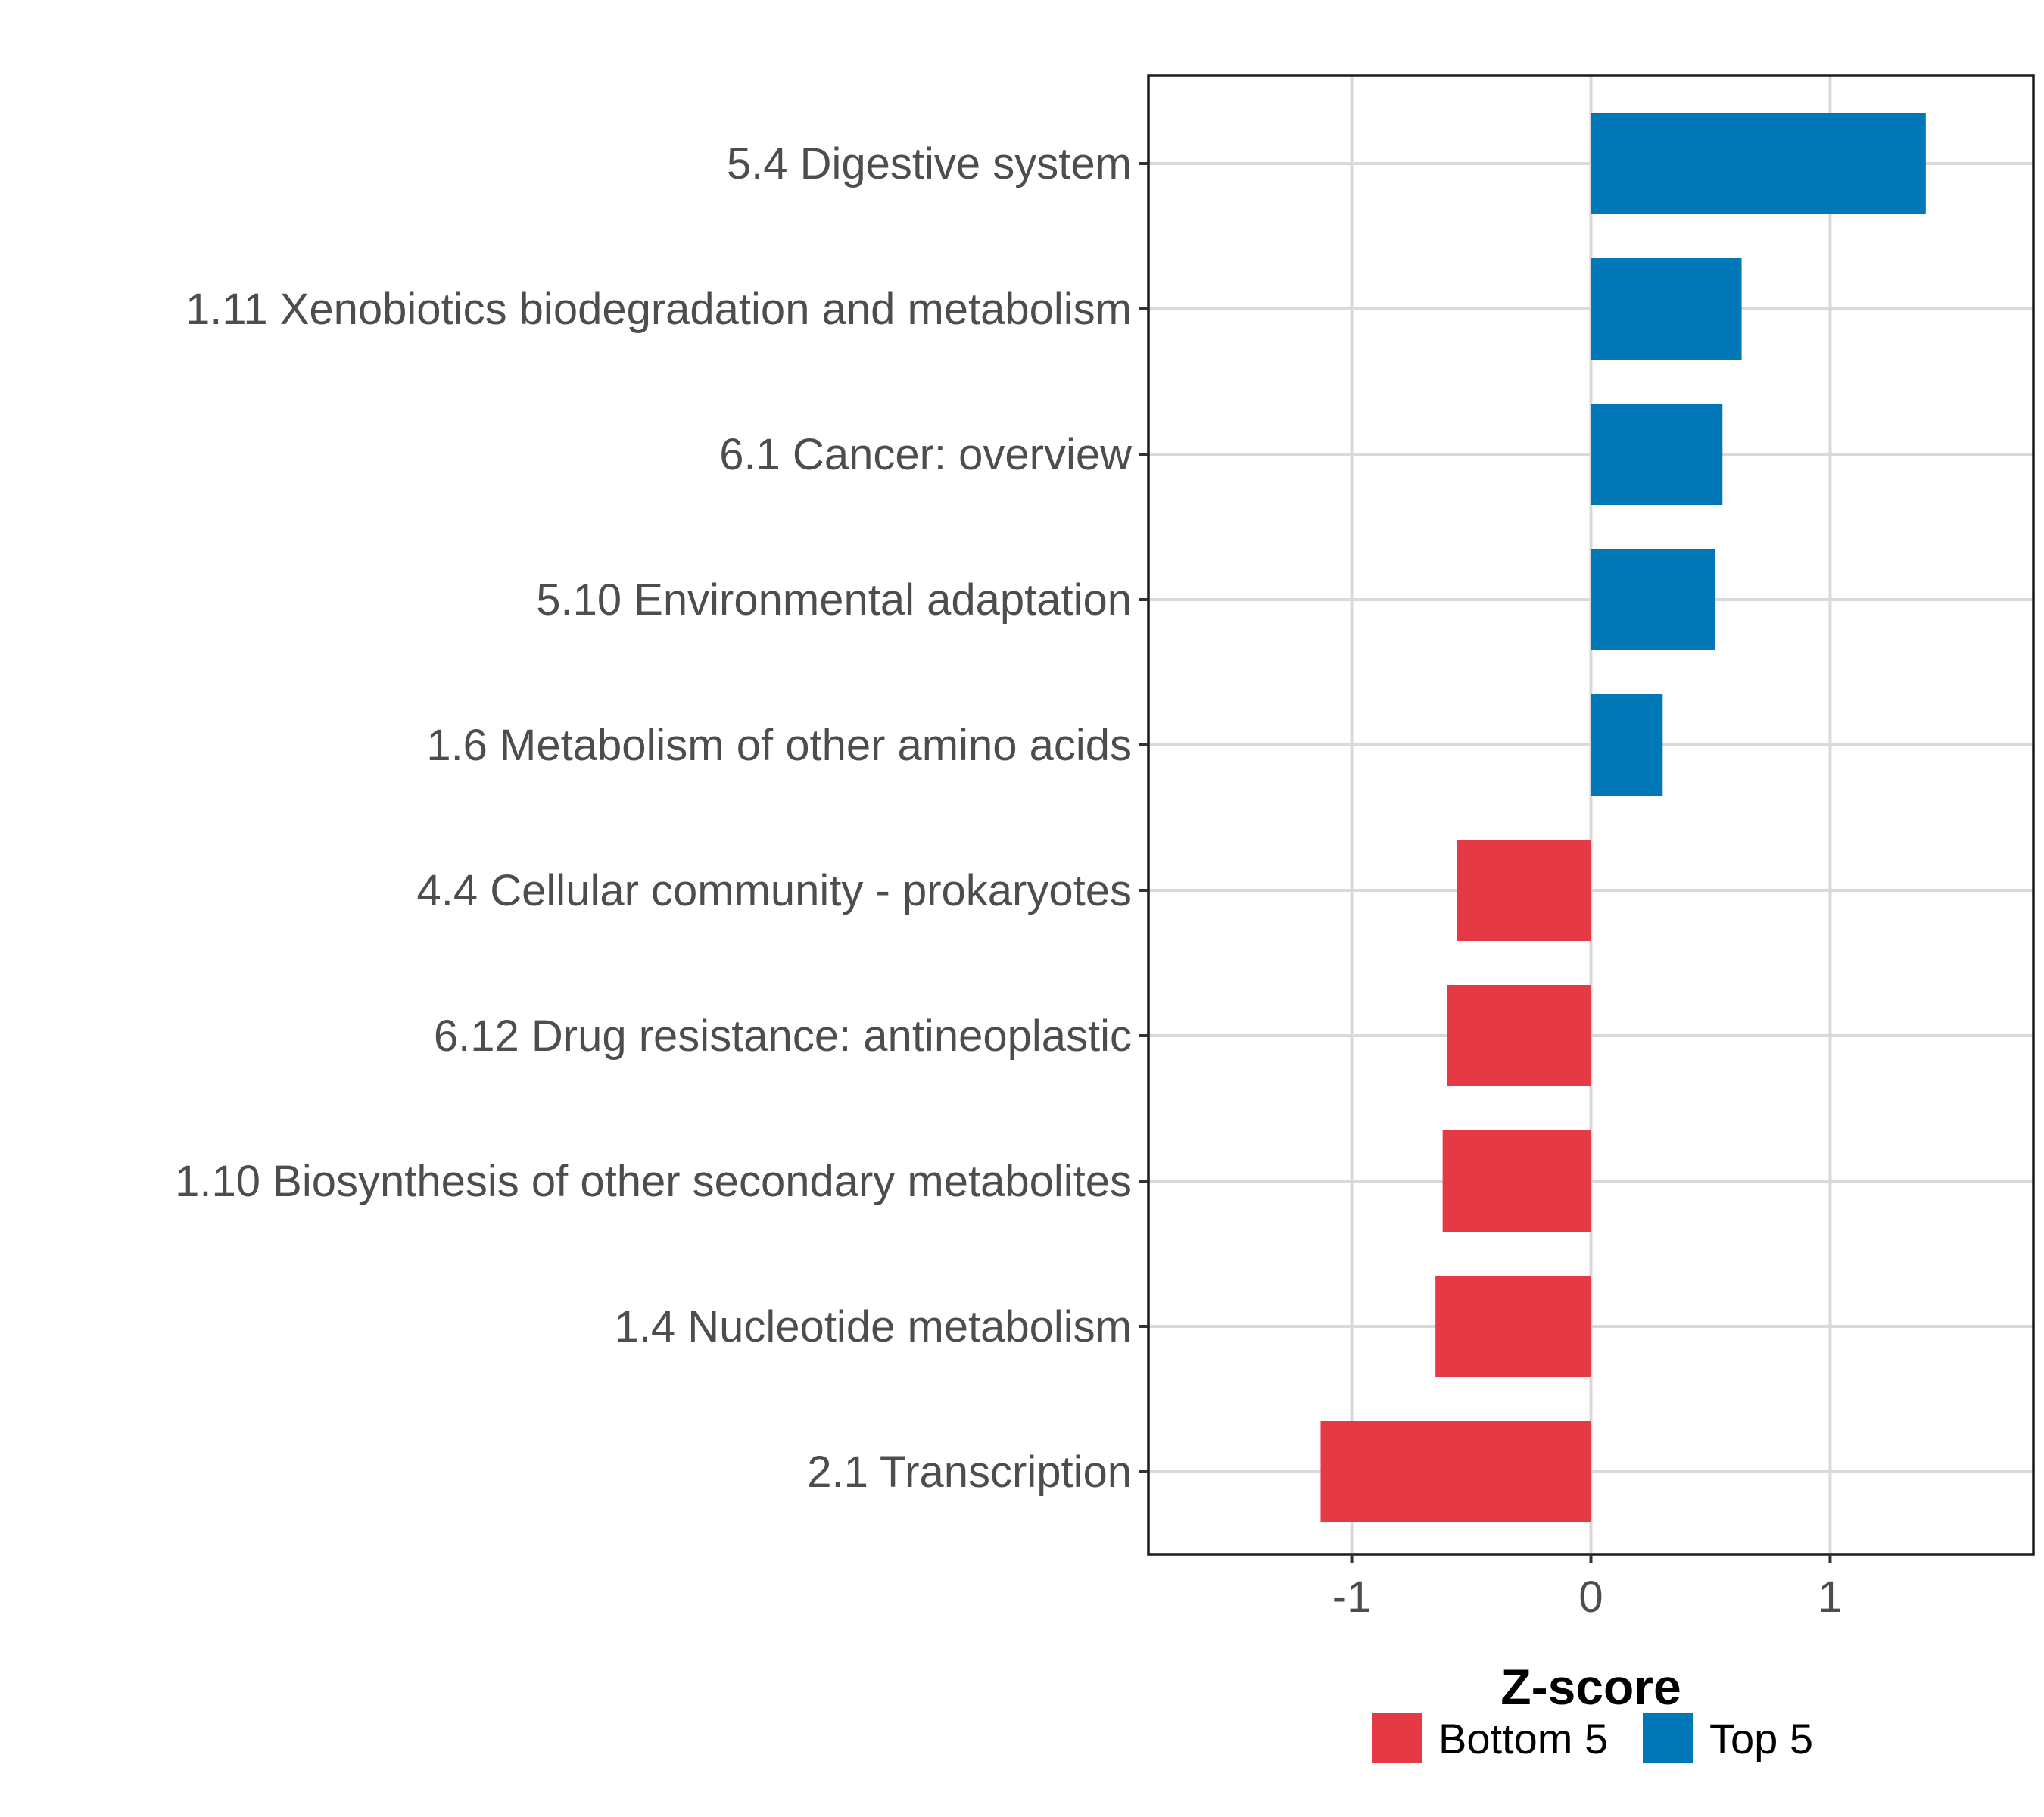  What do you see at coordinates (1590, 1597) in the screenshot?
I see `x-tick-label-1: 0` at bounding box center [1590, 1597].